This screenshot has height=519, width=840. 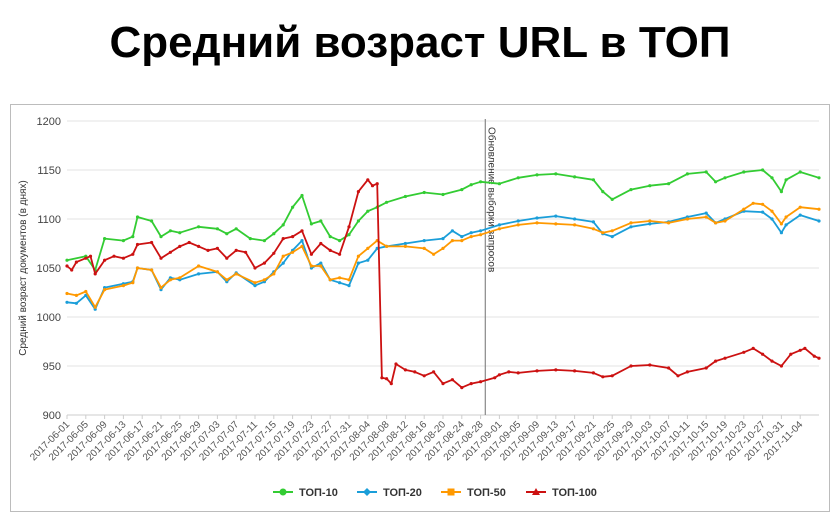 I want to click on y-tick-label: 1000, so click(x=49, y=318).